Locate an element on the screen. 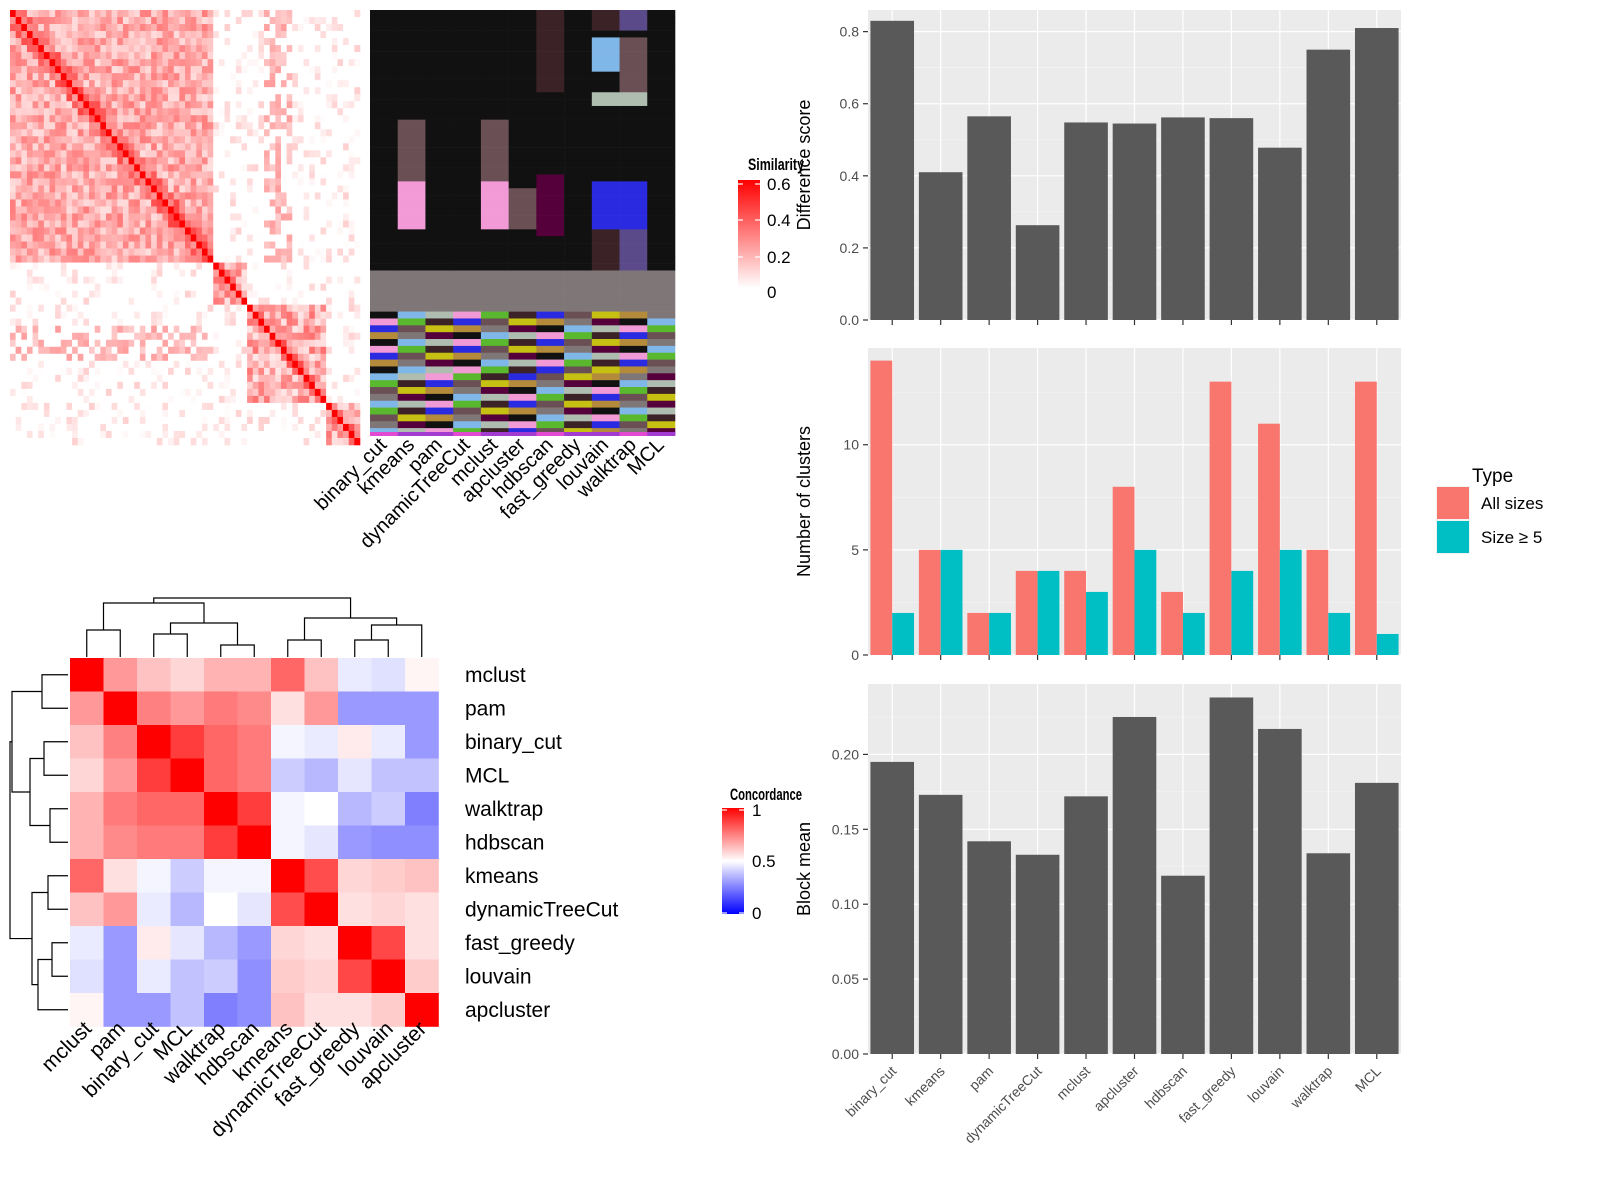  x-tick-label: apcluster is located at coordinates (1116, 1089).